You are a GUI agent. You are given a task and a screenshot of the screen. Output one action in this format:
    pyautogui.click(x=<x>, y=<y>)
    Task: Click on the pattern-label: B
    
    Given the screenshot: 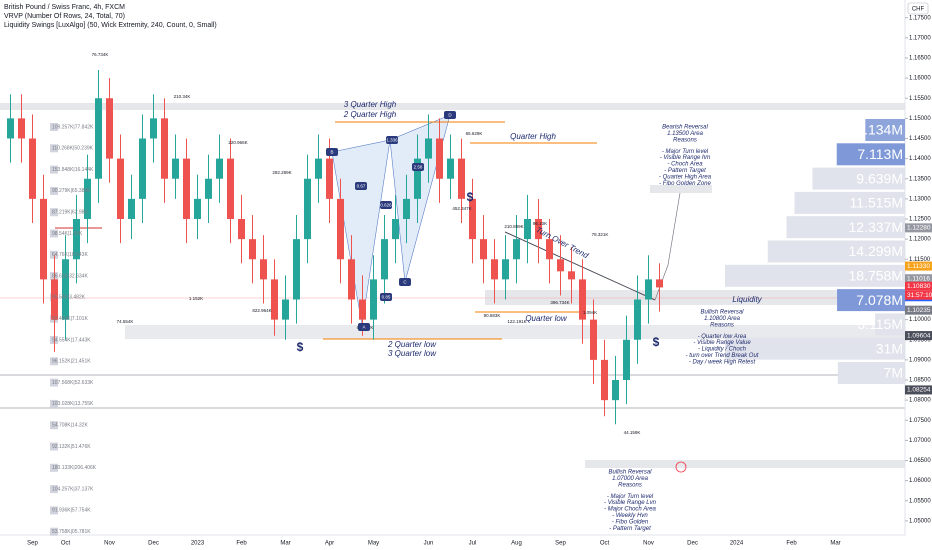 What is the action you would take?
    pyautogui.click(x=331, y=152)
    